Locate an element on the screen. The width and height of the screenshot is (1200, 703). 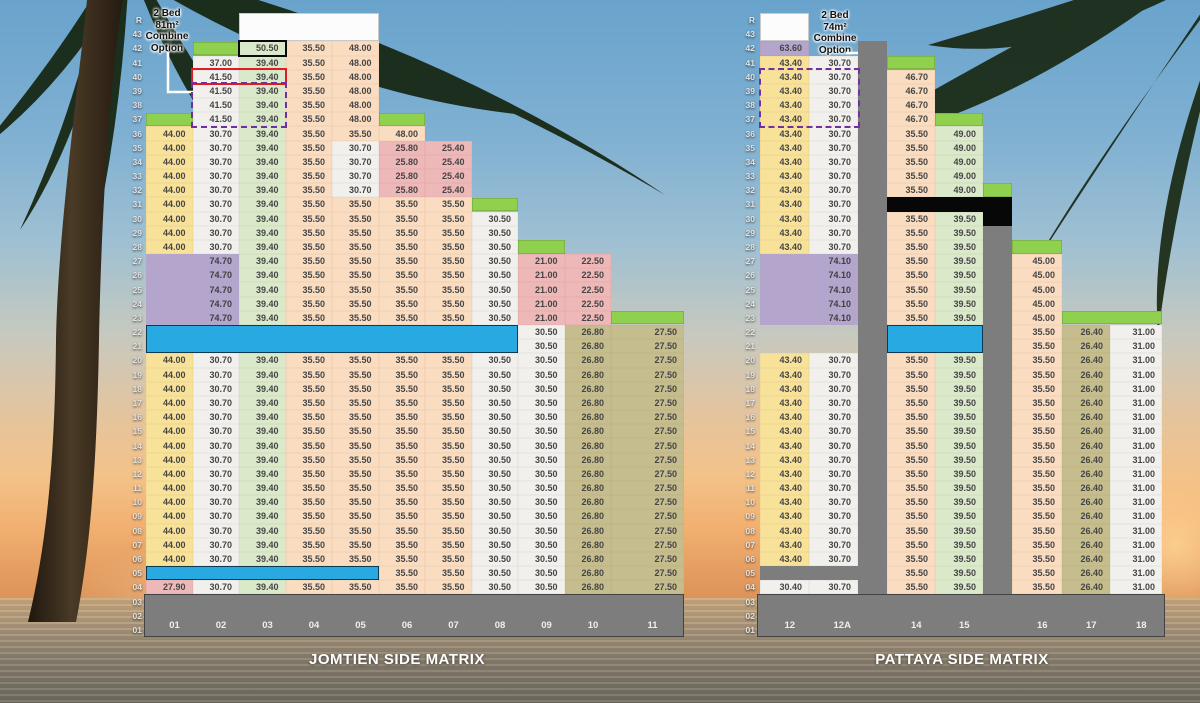
floor-label: 21 is located at coordinates (750, 346).